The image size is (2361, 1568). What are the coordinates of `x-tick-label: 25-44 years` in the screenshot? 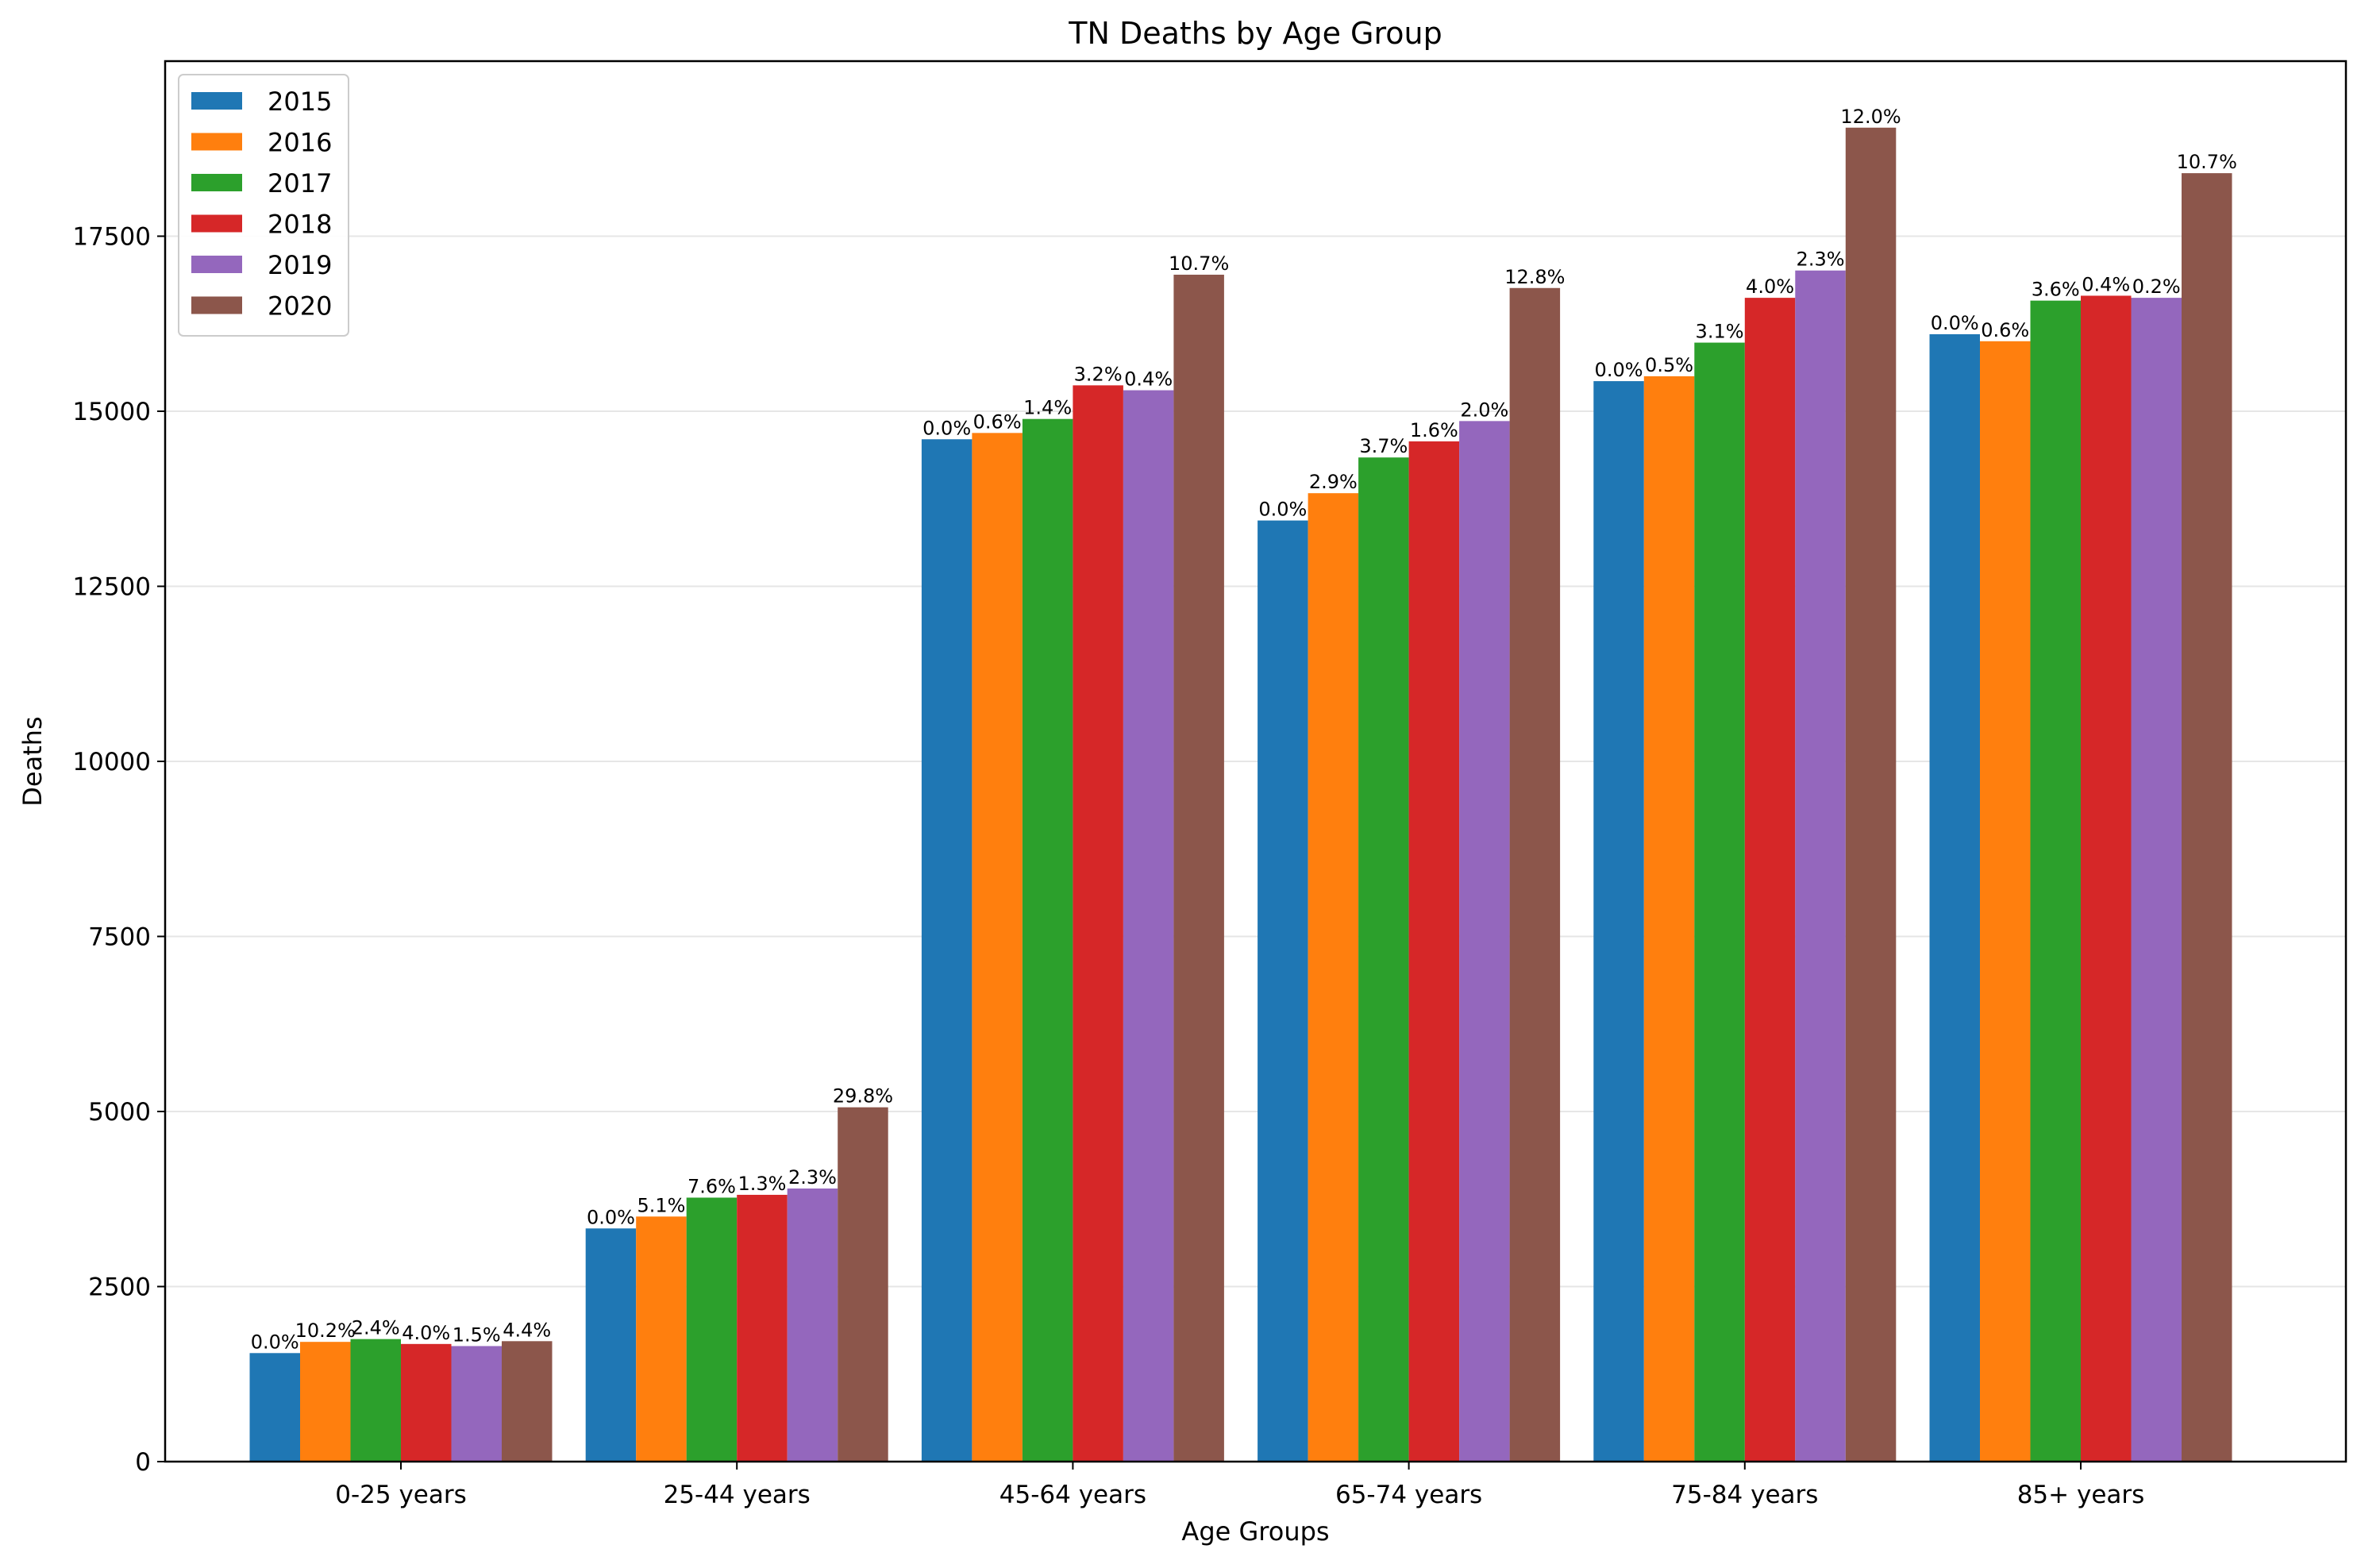 It's located at (737, 1495).